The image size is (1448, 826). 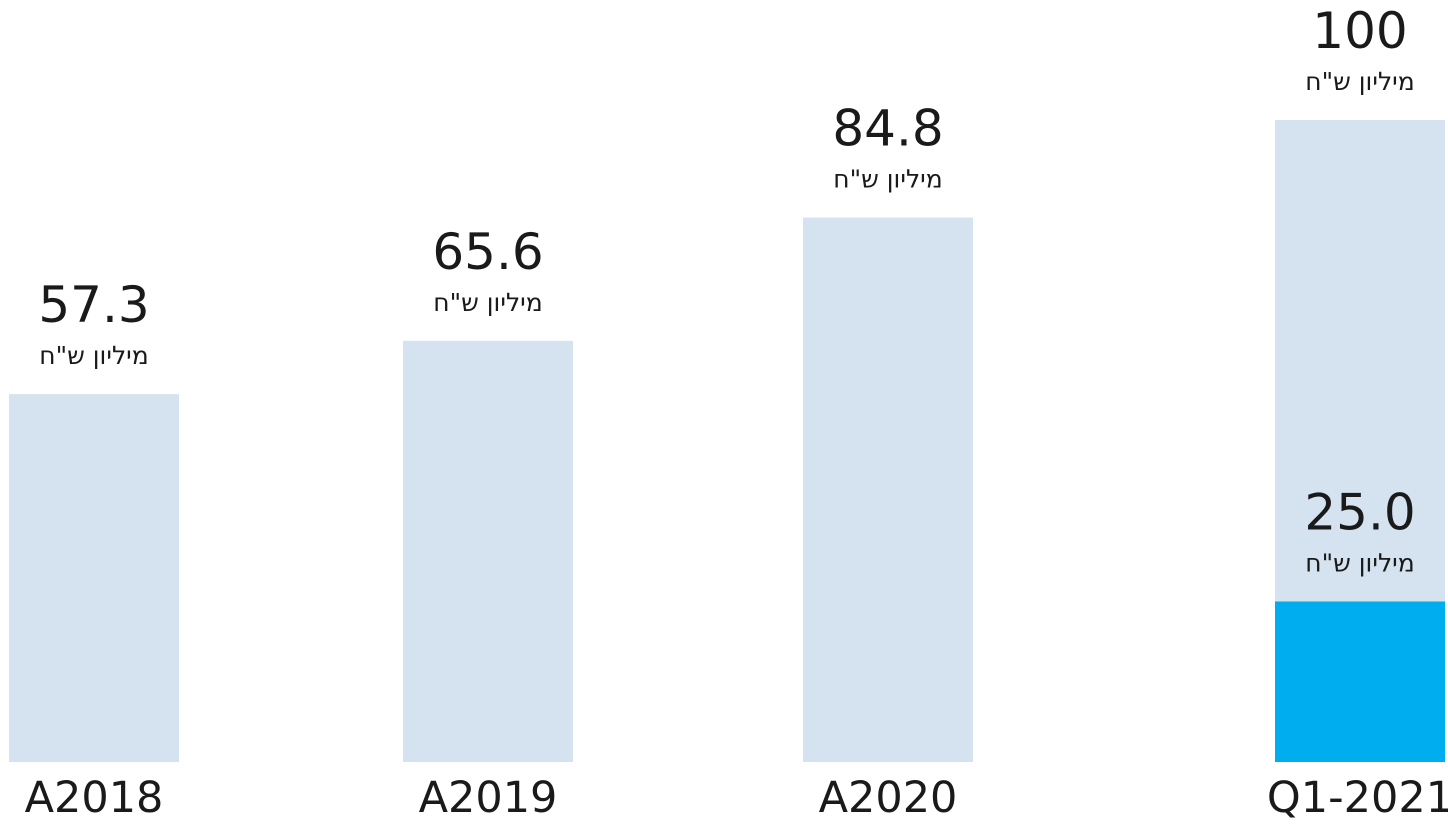 I want to click on x-tick-label-a2020: A2020, so click(x=888, y=798).